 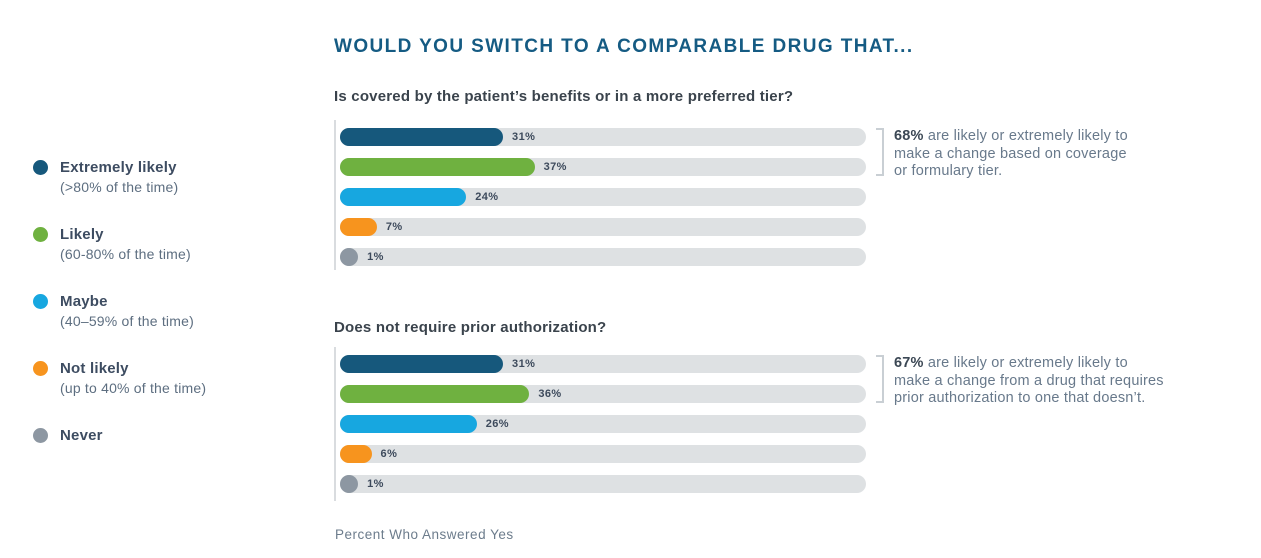 What do you see at coordinates (173, 378) in the screenshot?
I see `legend-item-not-likely: Not likely (up to 40% of the time)` at bounding box center [173, 378].